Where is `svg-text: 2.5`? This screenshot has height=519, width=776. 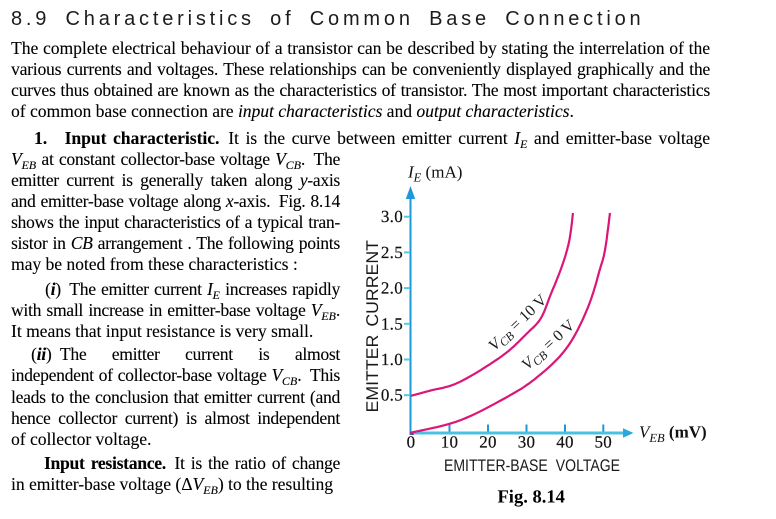 svg-text: 2.5 is located at coordinates (392, 252).